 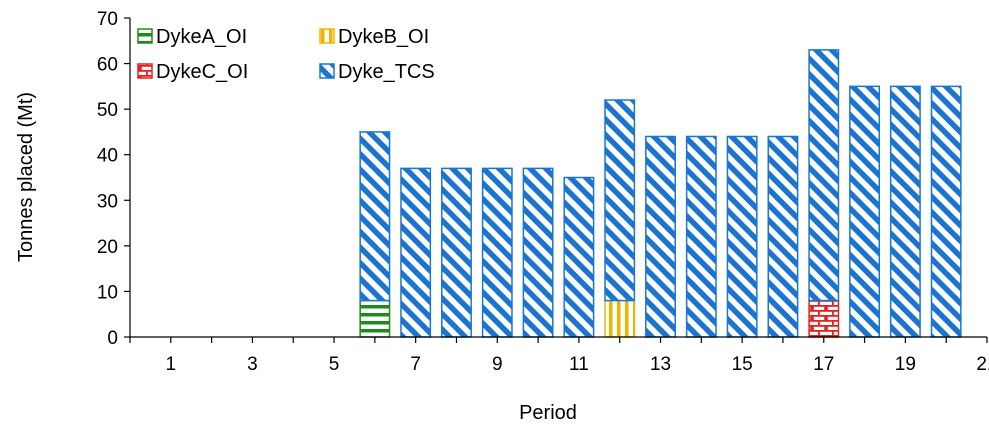 What do you see at coordinates (107, 65) in the screenshot?
I see `y-tick-label: 60` at bounding box center [107, 65].